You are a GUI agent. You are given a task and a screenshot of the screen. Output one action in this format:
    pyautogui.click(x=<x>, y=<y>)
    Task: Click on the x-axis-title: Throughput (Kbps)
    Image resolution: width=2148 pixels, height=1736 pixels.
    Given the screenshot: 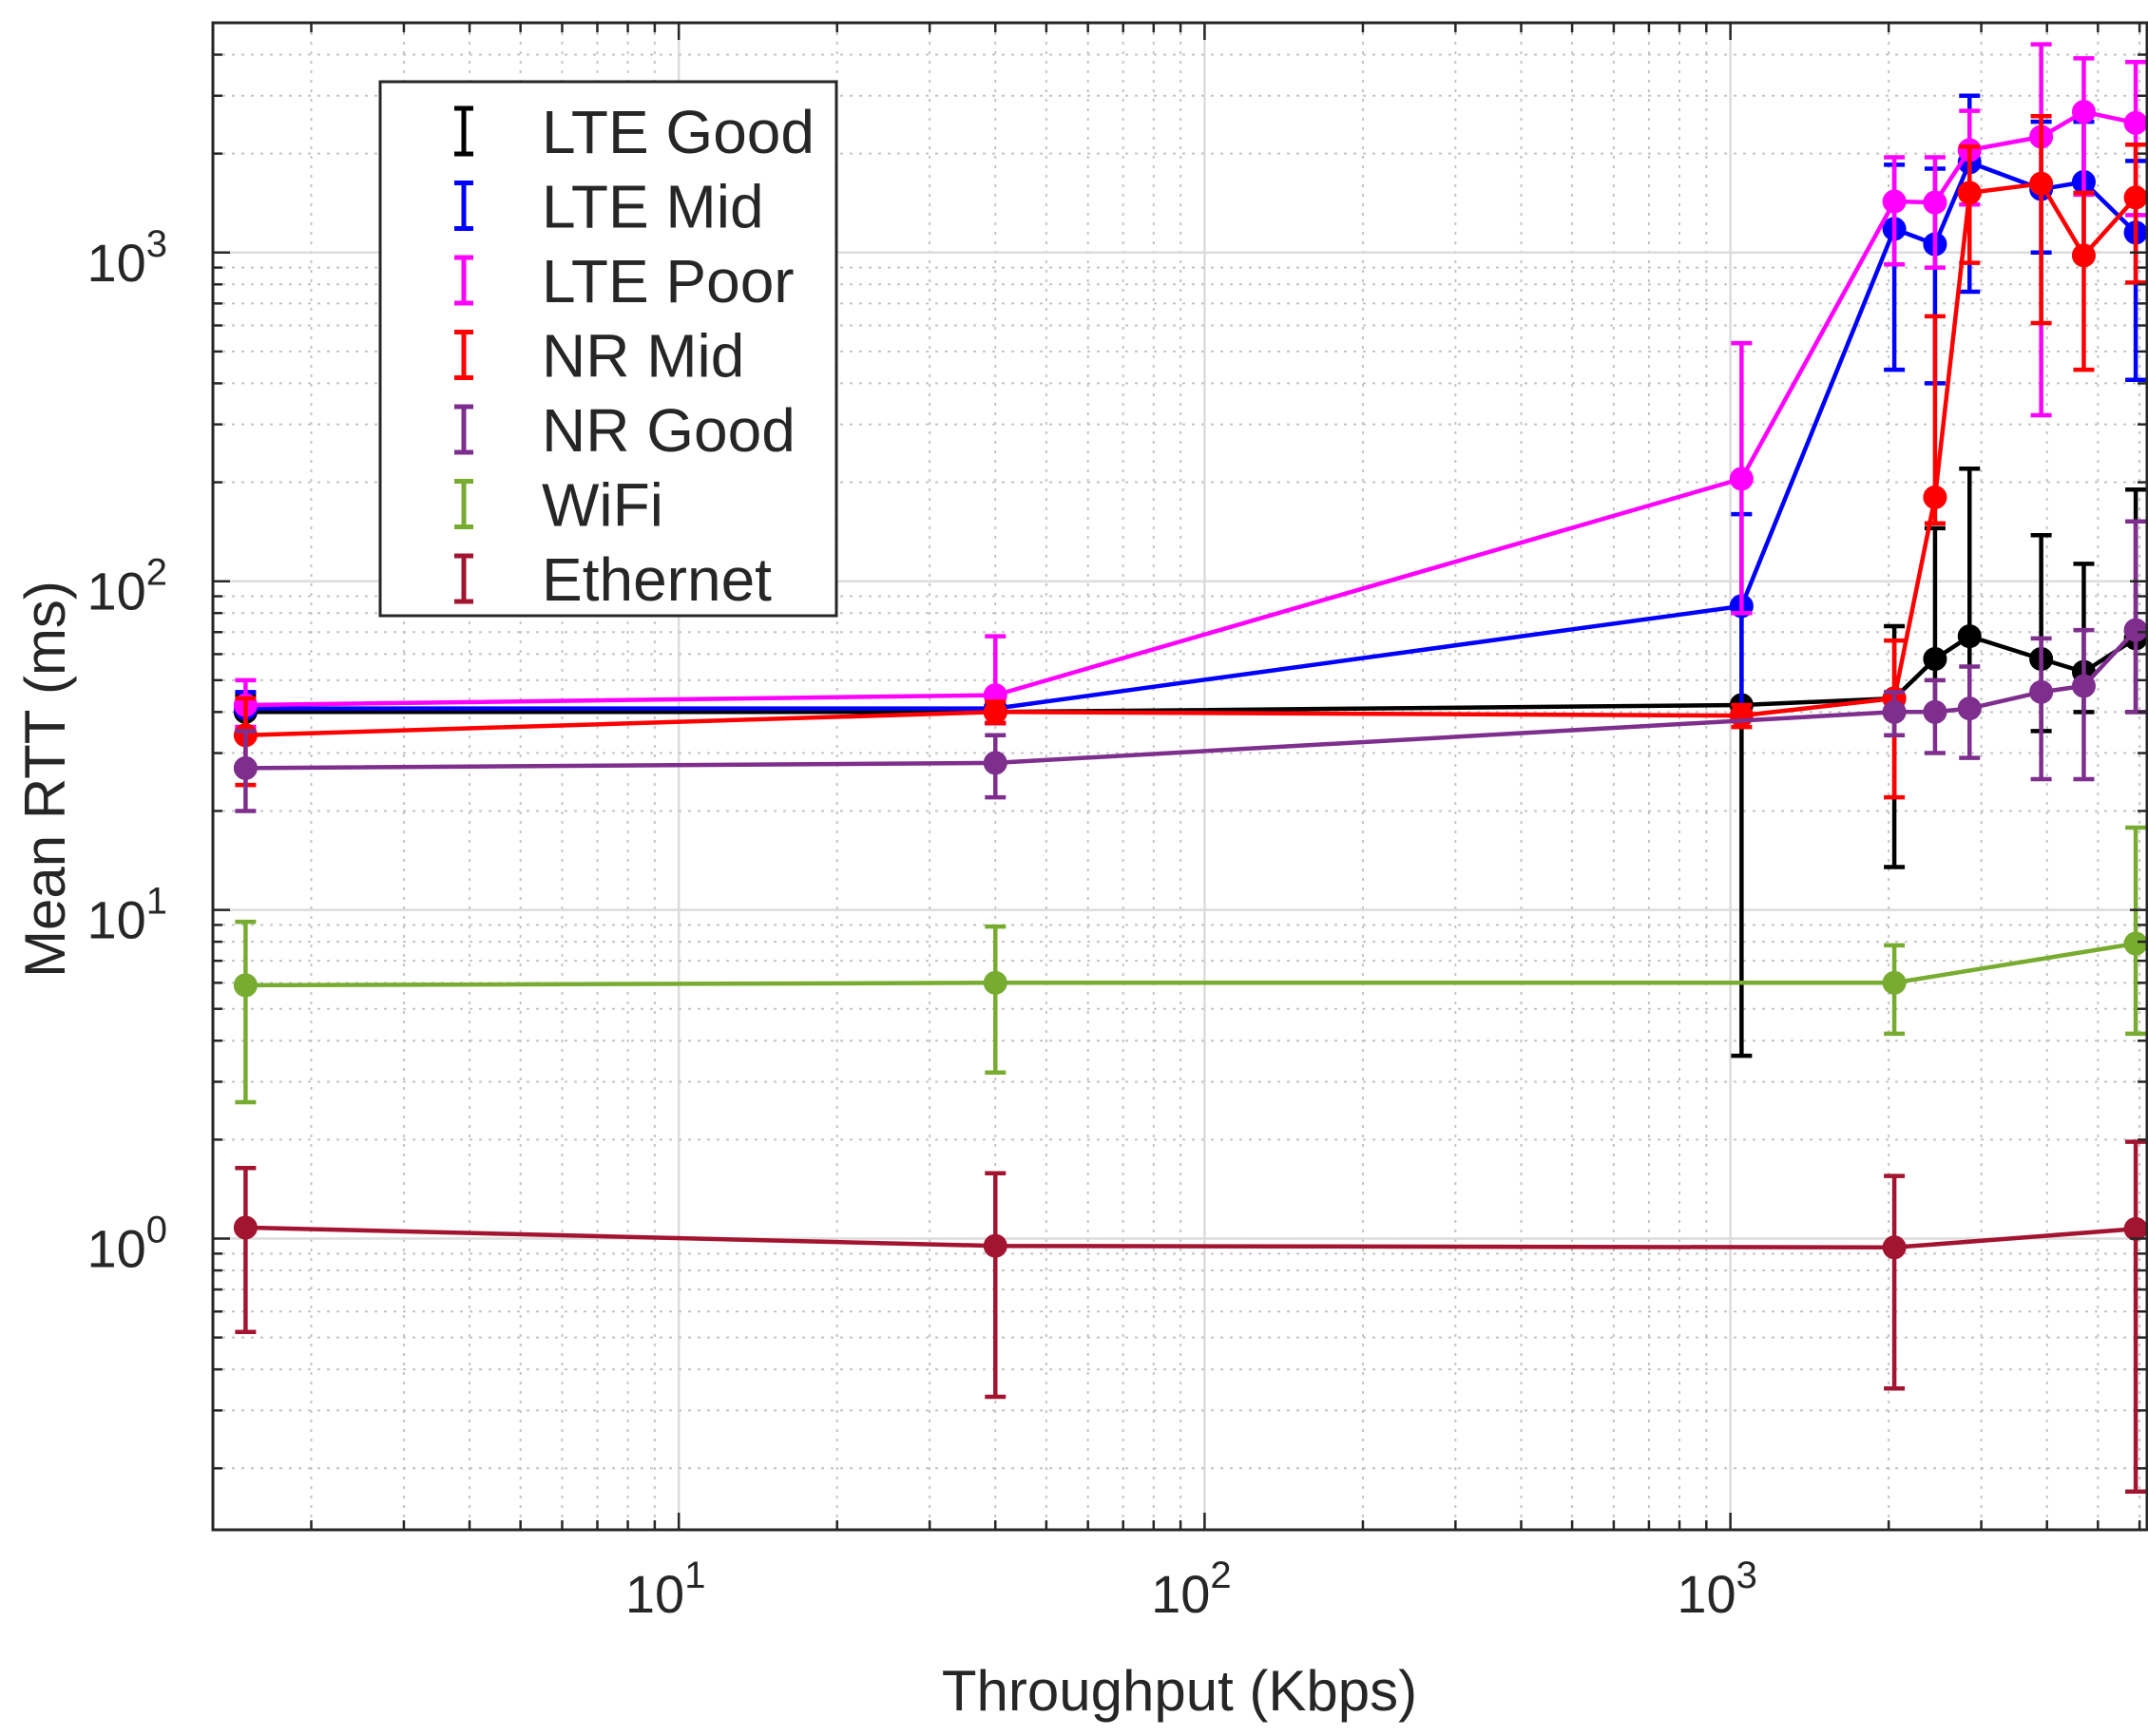 What is the action you would take?
    pyautogui.click(x=1179, y=1691)
    